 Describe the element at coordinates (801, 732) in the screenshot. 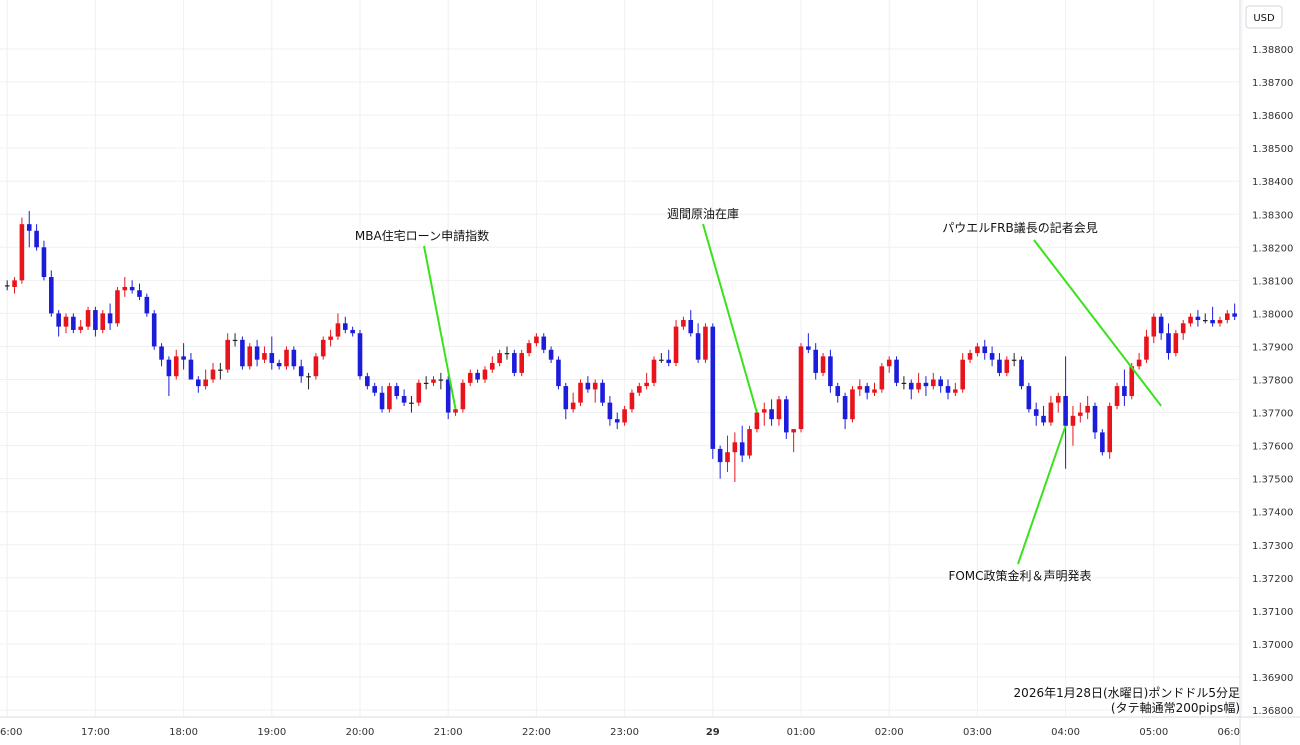

I see `time-tick-label: 01:00` at that location.